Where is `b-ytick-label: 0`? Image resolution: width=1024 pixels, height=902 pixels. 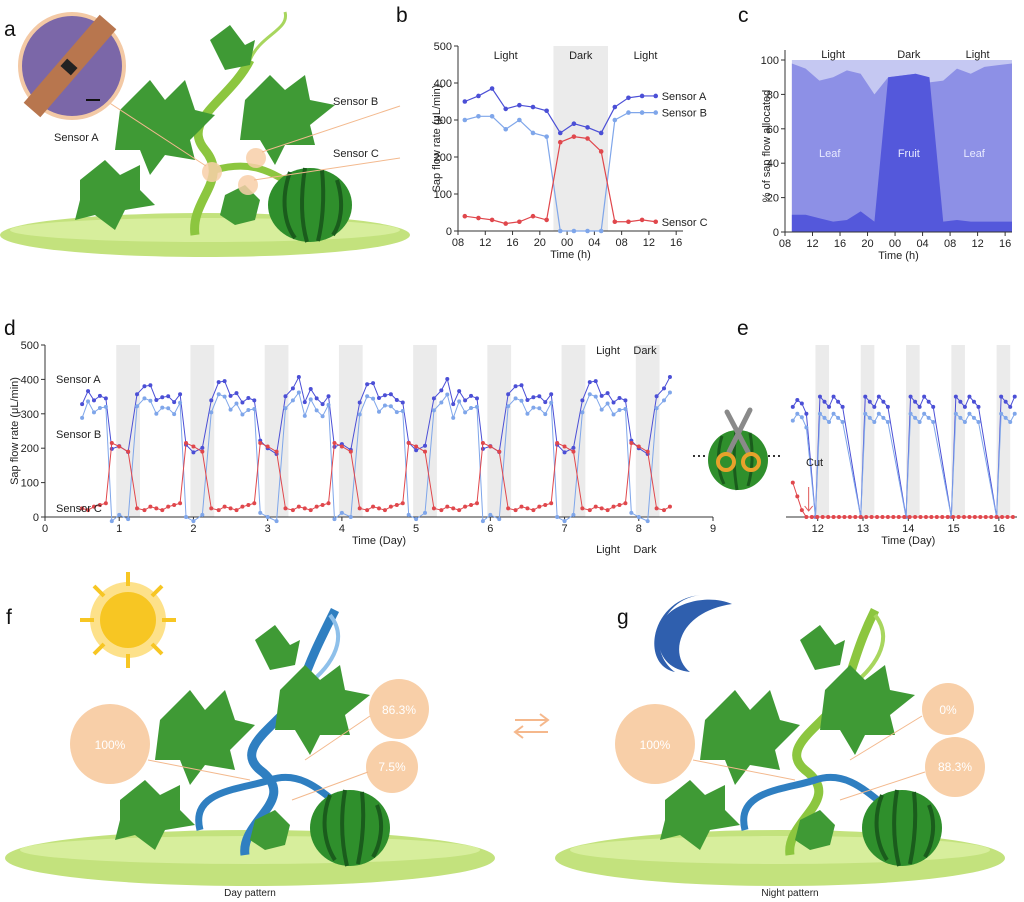
b-ytick-label: 0 is located at coordinates (449, 232).